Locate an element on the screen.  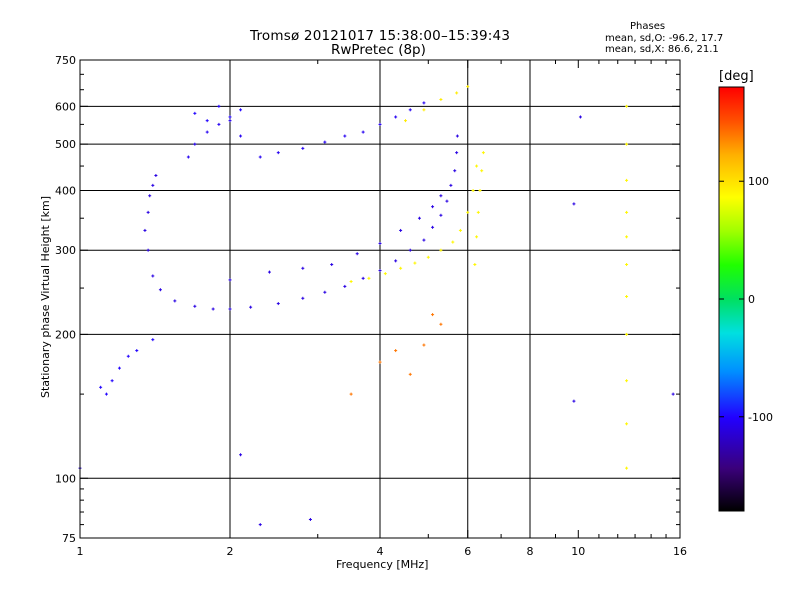
phases-o-stats: mean, sd,O: -96.2, 17.7 is located at coordinates (664, 38).